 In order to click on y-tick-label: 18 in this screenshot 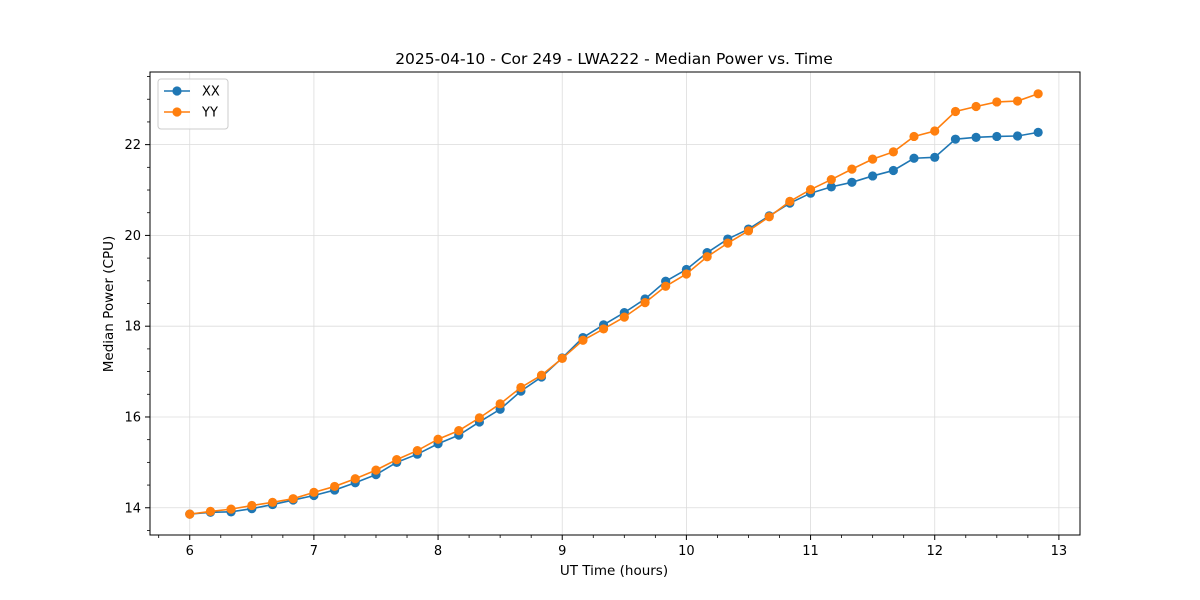, I will do `click(132, 327)`.